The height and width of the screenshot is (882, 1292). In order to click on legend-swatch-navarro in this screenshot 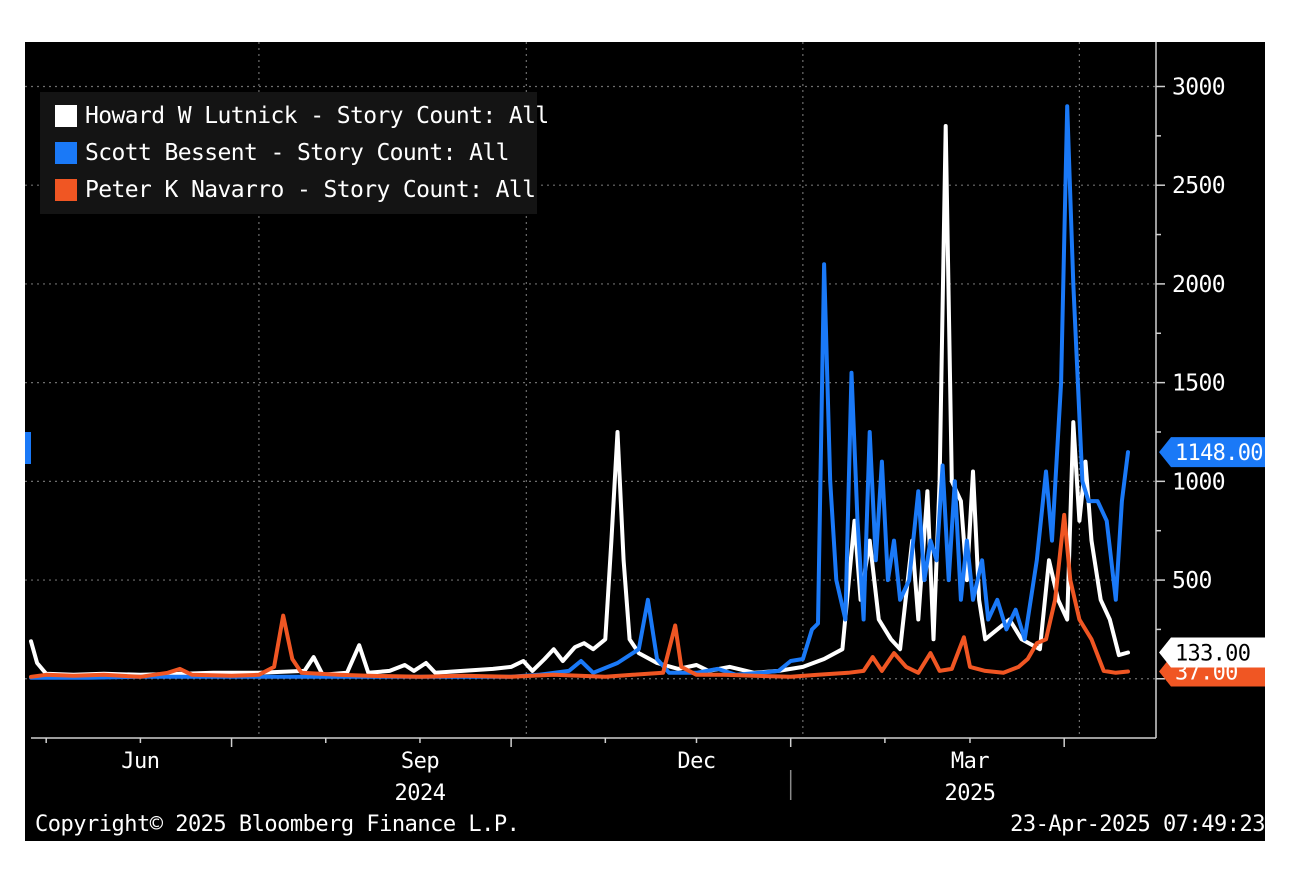, I will do `click(66, 190)`.